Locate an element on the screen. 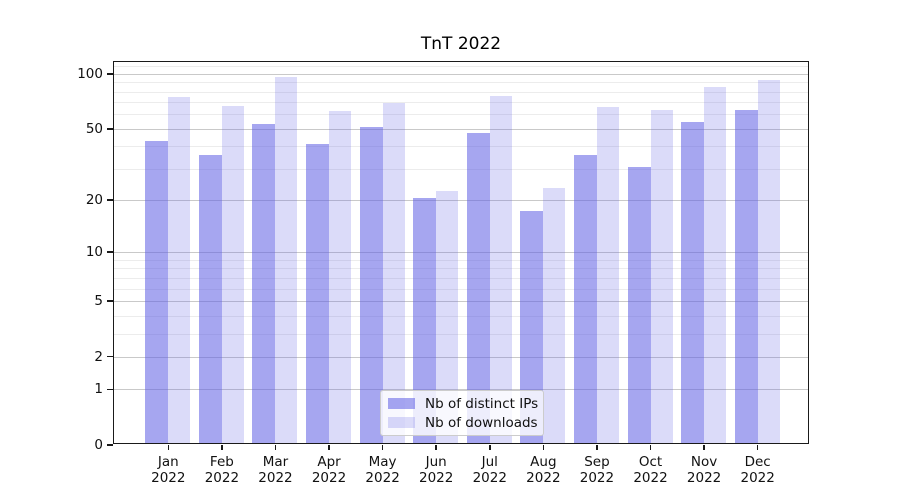 This screenshot has width=900, height=500. x-tick-label-may: May 2022 is located at coordinates (383, 470).